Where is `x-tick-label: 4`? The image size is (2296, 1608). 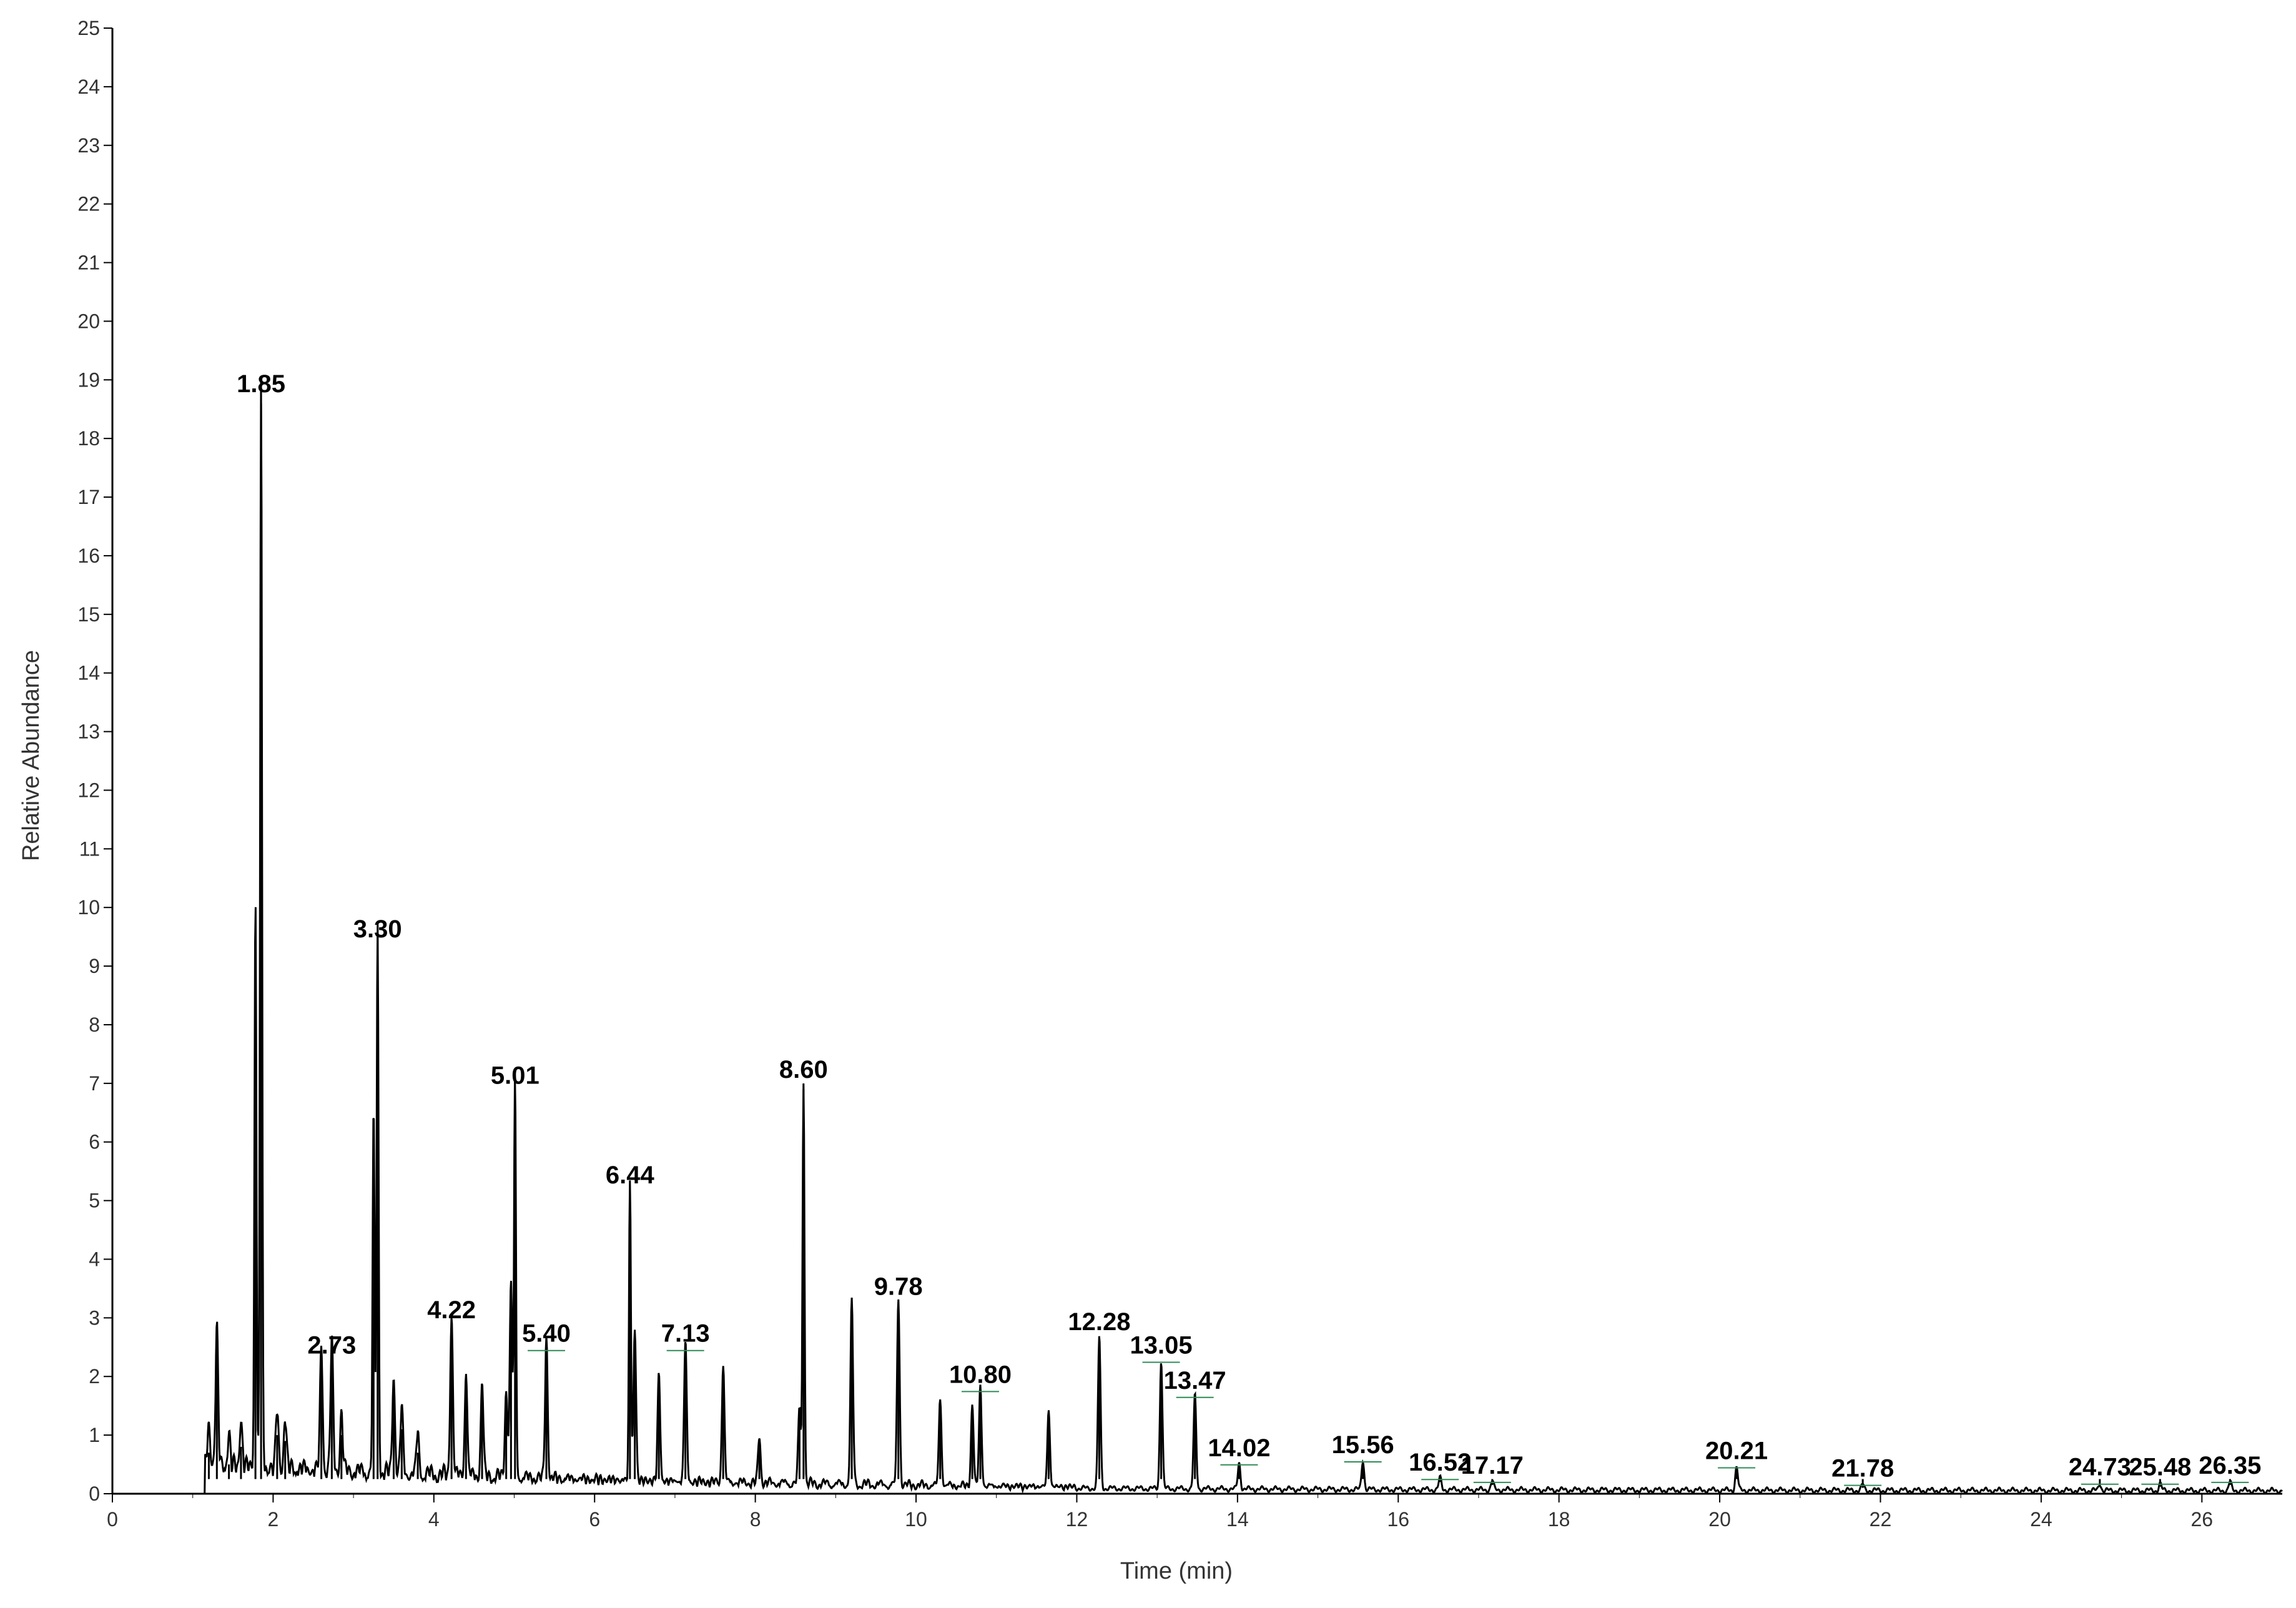 x-tick-label: 4 is located at coordinates (434, 1519).